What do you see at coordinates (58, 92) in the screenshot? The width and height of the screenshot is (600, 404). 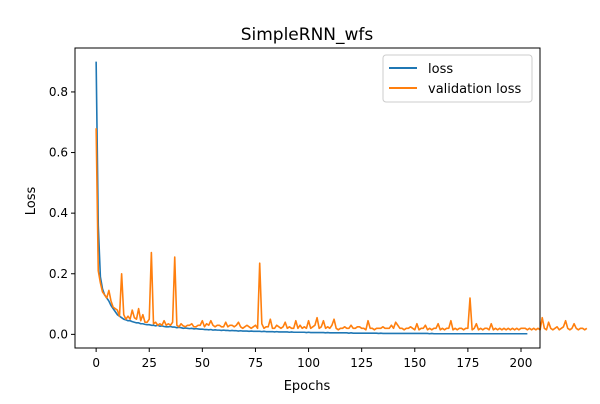 I see `y-tick-label: 0.8` at bounding box center [58, 92].